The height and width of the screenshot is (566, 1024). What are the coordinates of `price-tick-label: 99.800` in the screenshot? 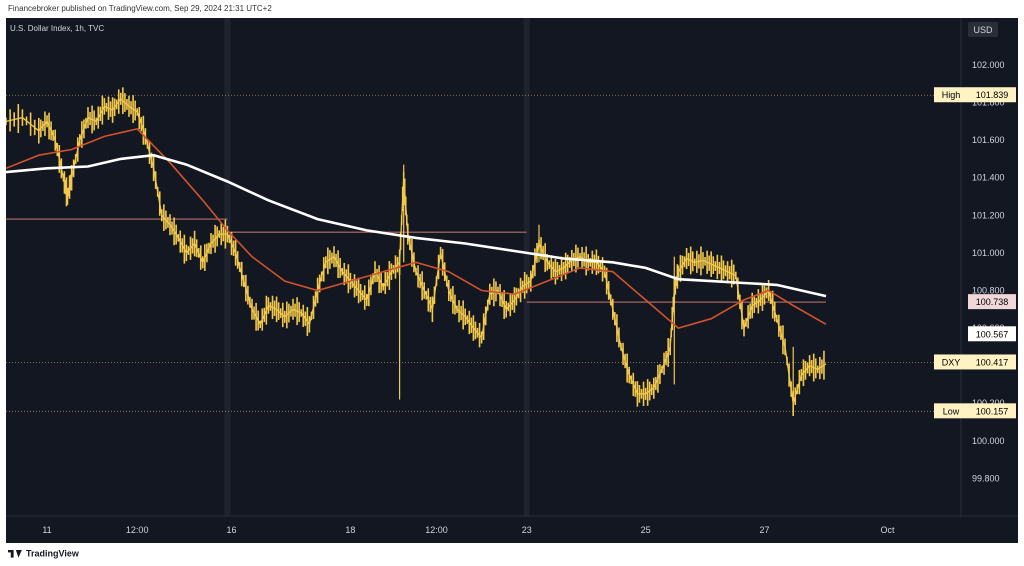 It's located at (986, 478).